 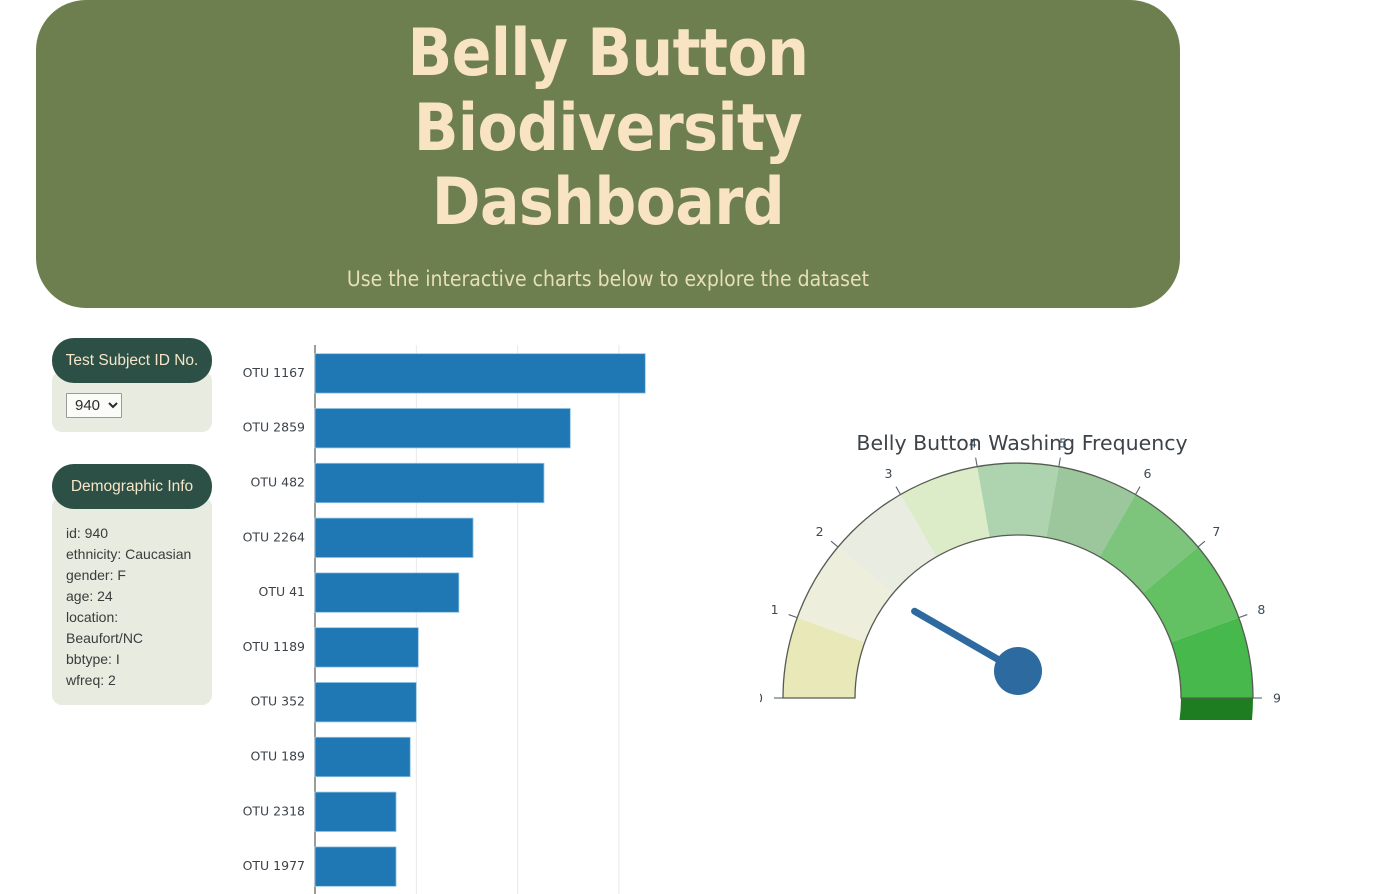 I want to click on gauge-tick-label: 9, so click(x=1276, y=698).